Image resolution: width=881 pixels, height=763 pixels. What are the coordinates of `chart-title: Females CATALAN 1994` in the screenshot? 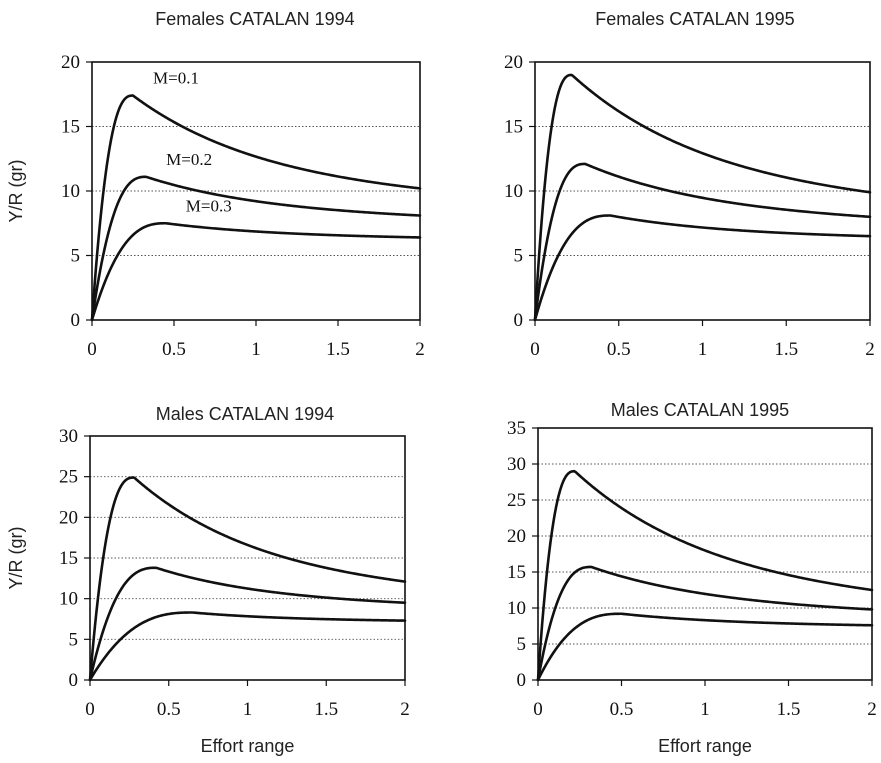 It's located at (254, 19).